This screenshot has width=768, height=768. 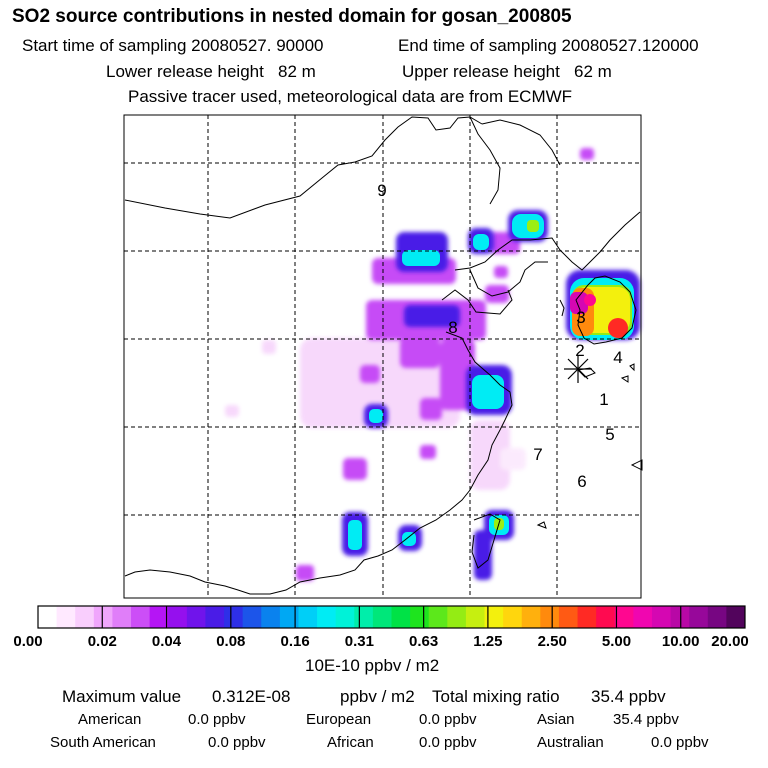 I want to click on region-label: 7, so click(x=537, y=454).